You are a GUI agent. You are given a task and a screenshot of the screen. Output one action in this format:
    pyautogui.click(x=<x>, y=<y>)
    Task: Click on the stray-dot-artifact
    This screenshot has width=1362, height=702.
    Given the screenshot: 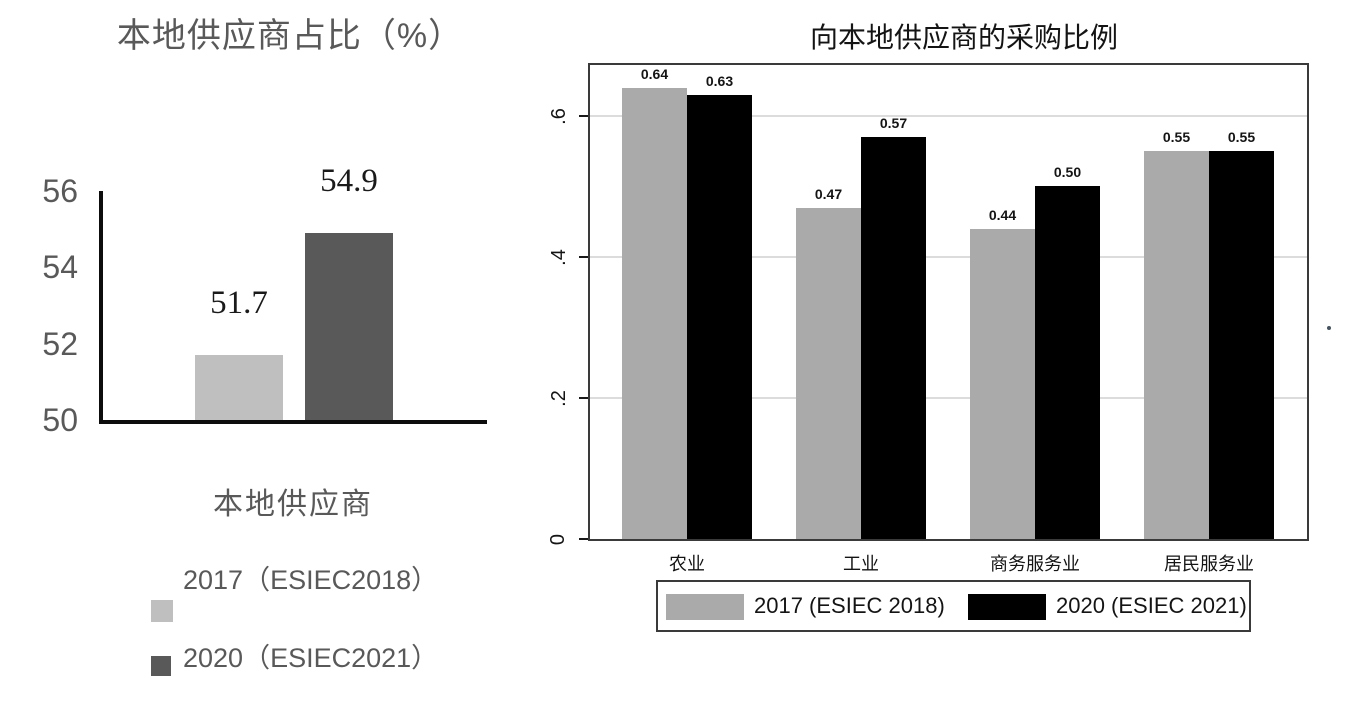 What is the action you would take?
    pyautogui.click(x=1329, y=328)
    